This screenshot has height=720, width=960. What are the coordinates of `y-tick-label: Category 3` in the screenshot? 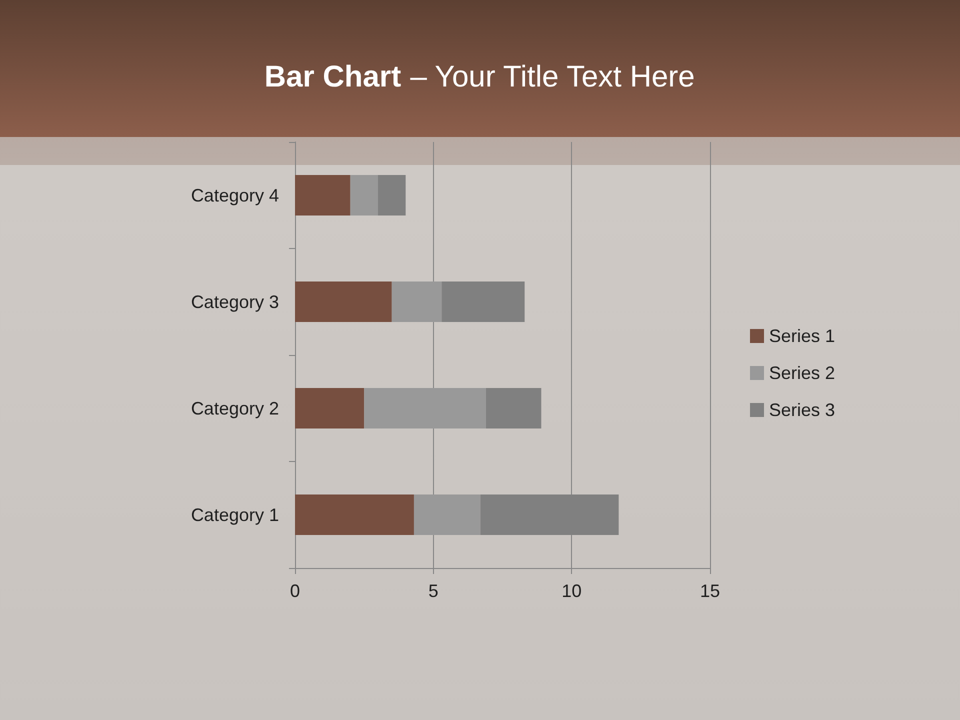 It's located at (234, 302).